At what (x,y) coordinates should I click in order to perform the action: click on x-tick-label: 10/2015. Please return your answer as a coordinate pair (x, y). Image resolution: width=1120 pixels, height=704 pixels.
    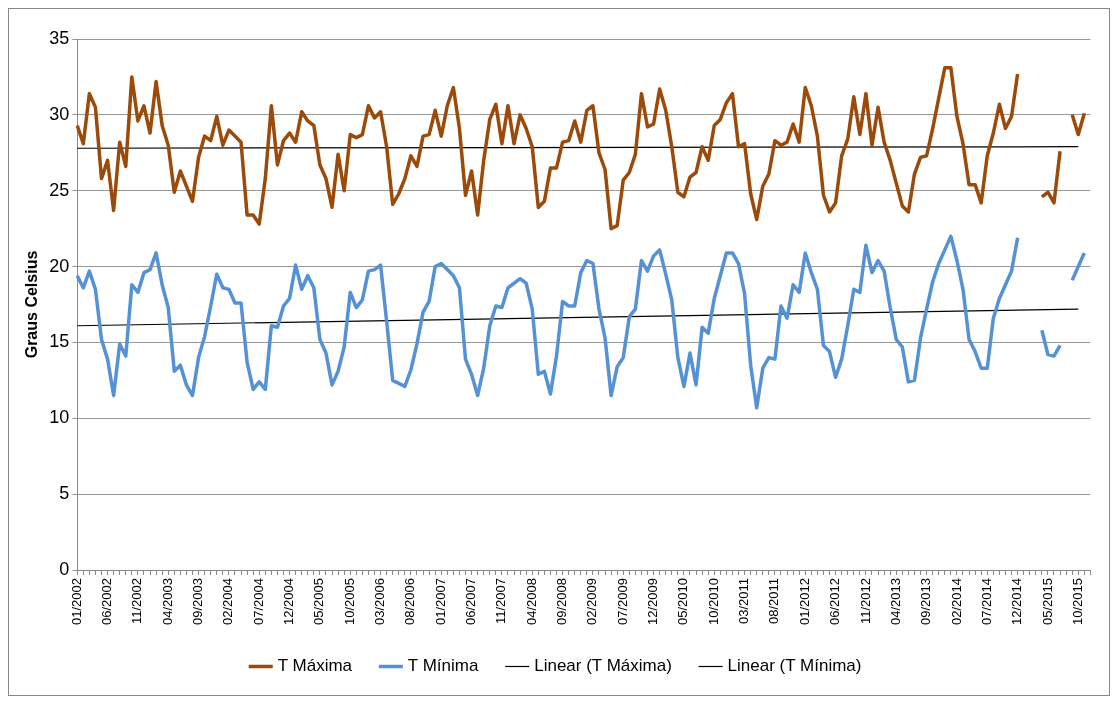
    Looking at the image, I should click on (1077, 602).